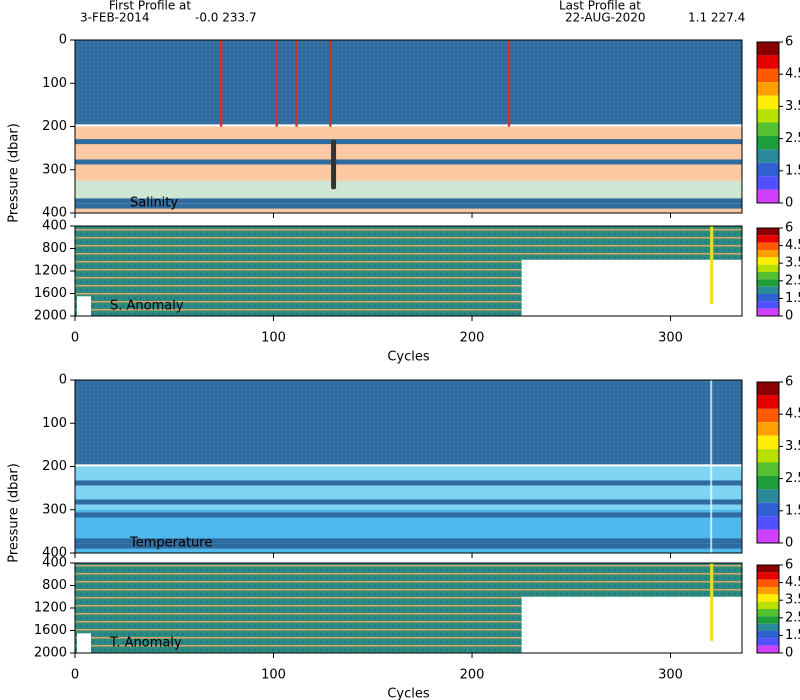 This screenshot has height=700, width=800. What do you see at coordinates (334, 164) in the screenshot?
I see `spike` at bounding box center [334, 164].